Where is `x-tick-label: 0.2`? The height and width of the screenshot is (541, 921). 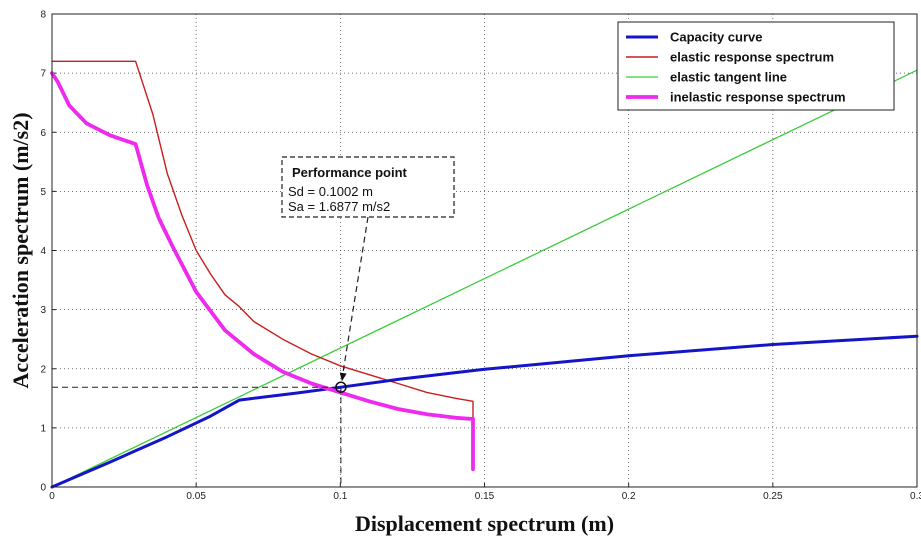
x-tick-label: 0.2 is located at coordinates (629, 496).